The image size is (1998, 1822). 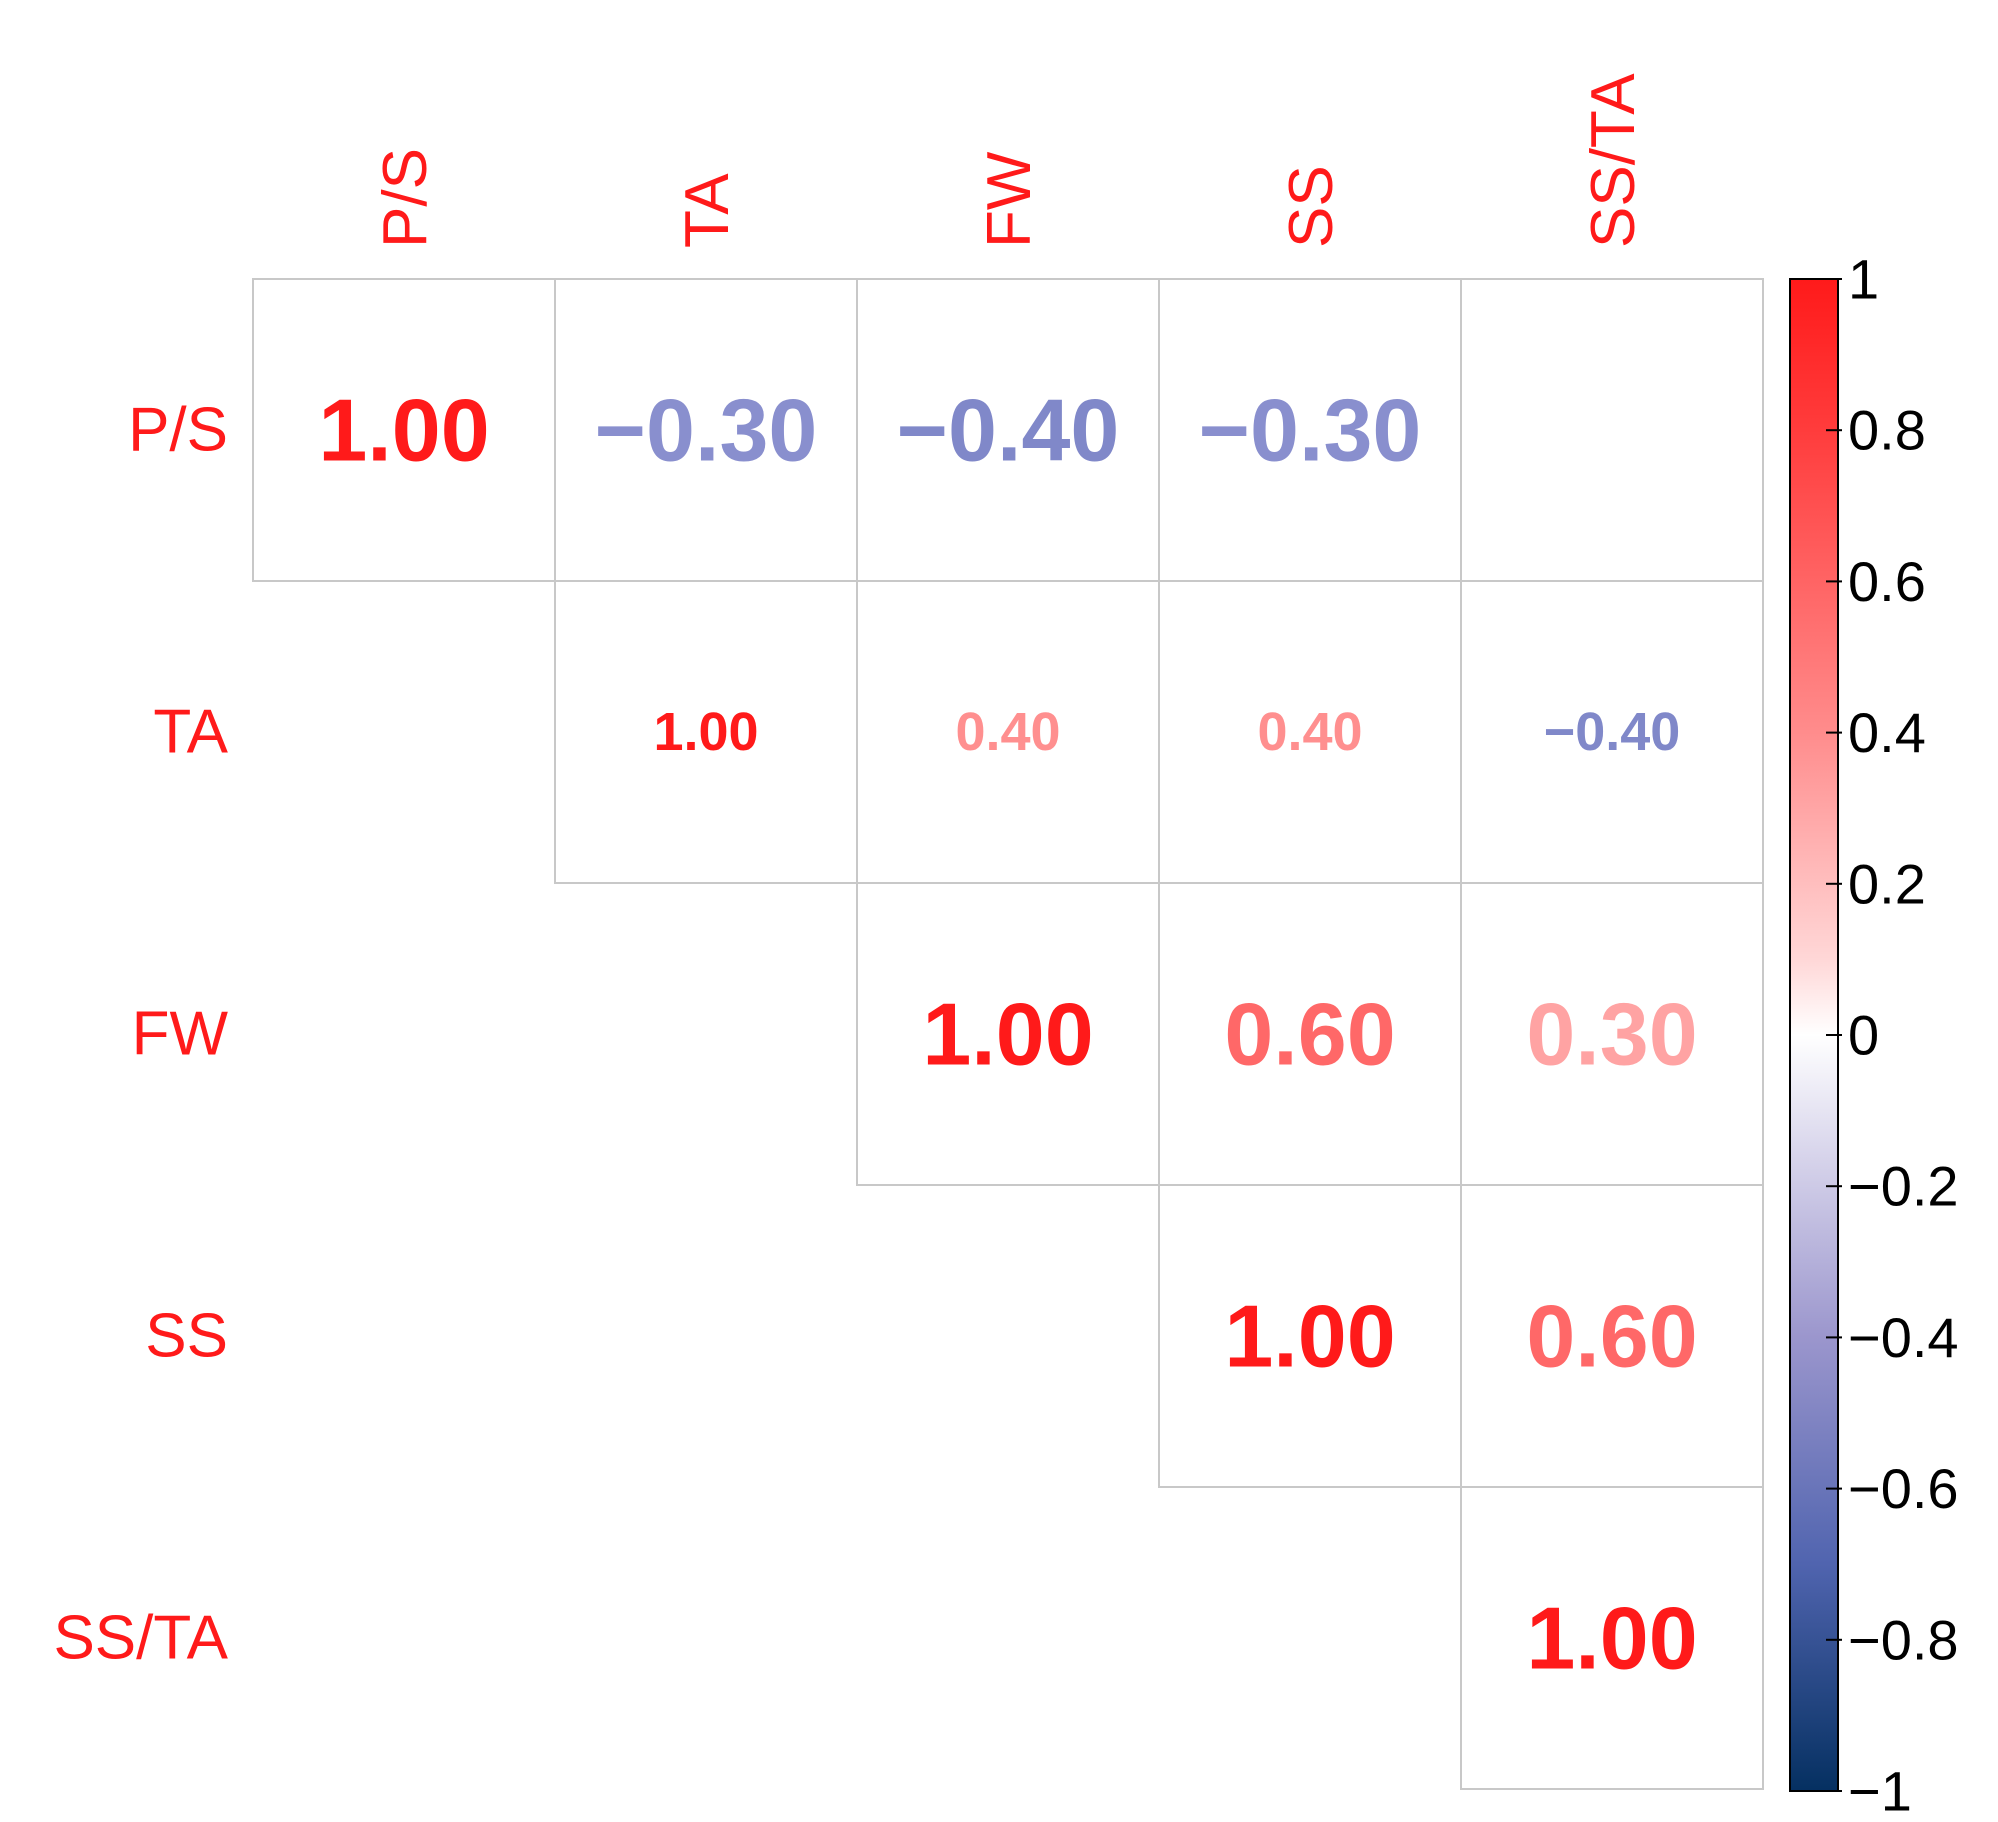 What do you see at coordinates (405, 198) in the screenshot?
I see `column-label-p-s: P/S` at bounding box center [405, 198].